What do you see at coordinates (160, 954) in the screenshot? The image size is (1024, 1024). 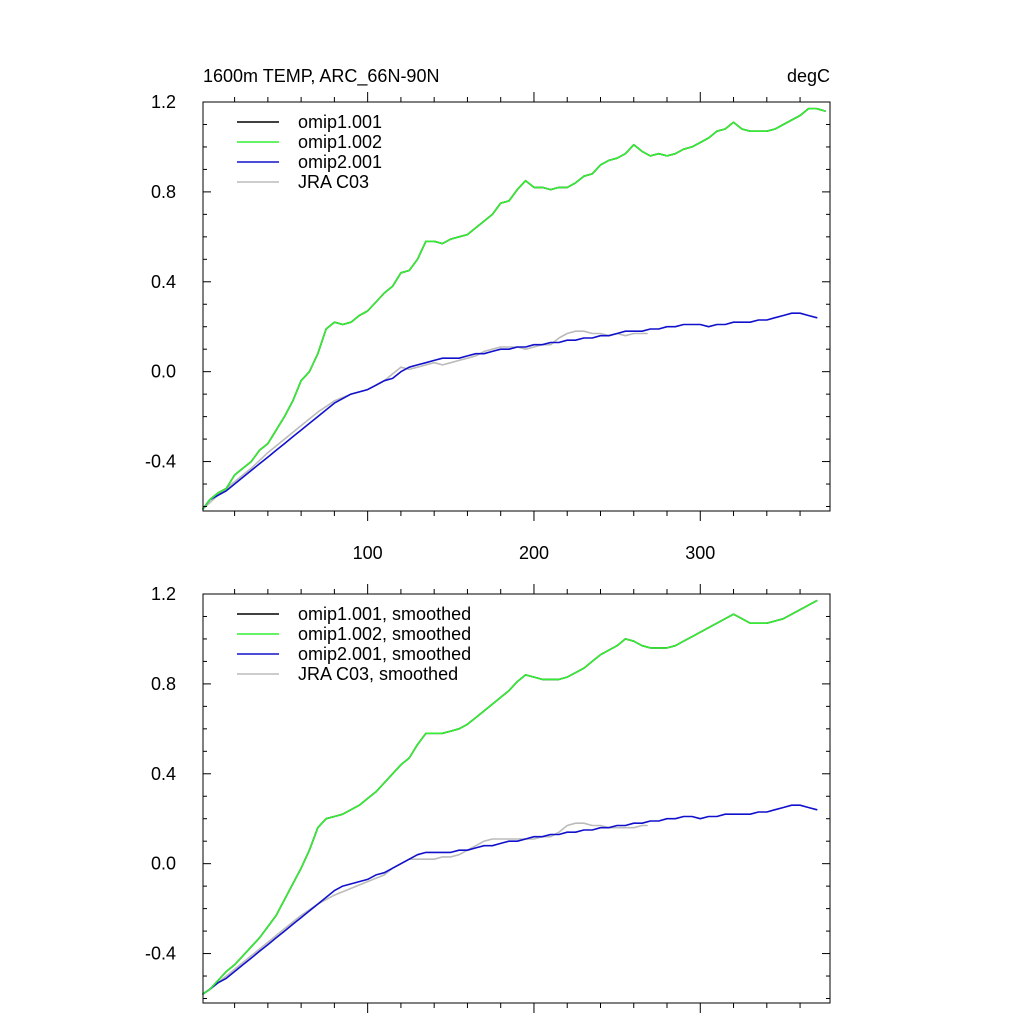 I see `bottom-chart-y-tick-label: -0.4` at bounding box center [160, 954].